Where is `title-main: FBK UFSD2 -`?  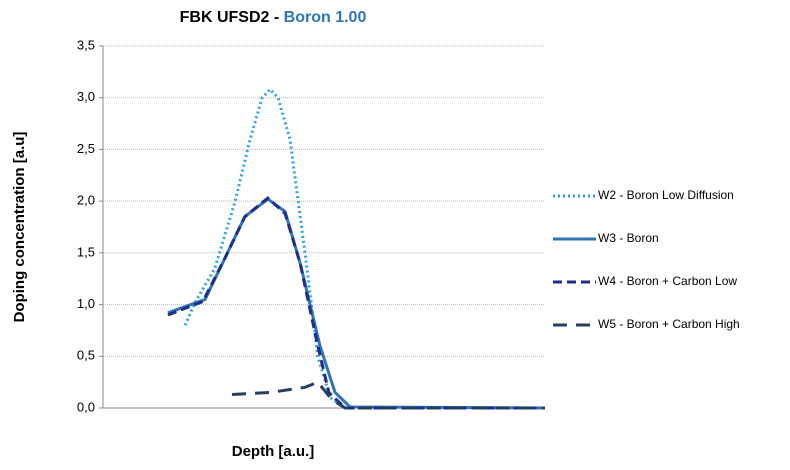
title-main: FBK UFSD2 - is located at coordinates (230, 17).